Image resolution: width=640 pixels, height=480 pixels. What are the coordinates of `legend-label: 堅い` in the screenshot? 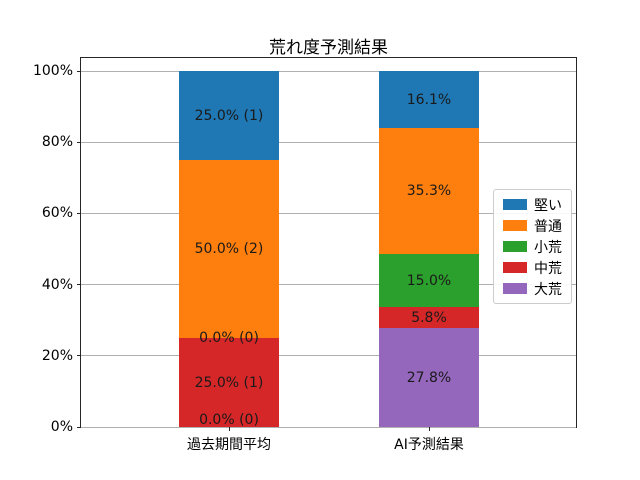 It's located at (548, 205).